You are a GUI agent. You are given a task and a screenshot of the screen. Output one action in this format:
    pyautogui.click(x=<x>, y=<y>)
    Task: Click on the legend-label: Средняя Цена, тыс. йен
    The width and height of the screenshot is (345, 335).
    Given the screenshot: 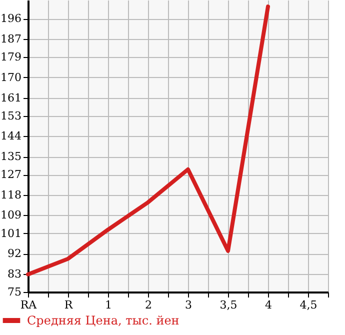 What is the action you would take?
    pyautogui.click(x=103, y=321)
    